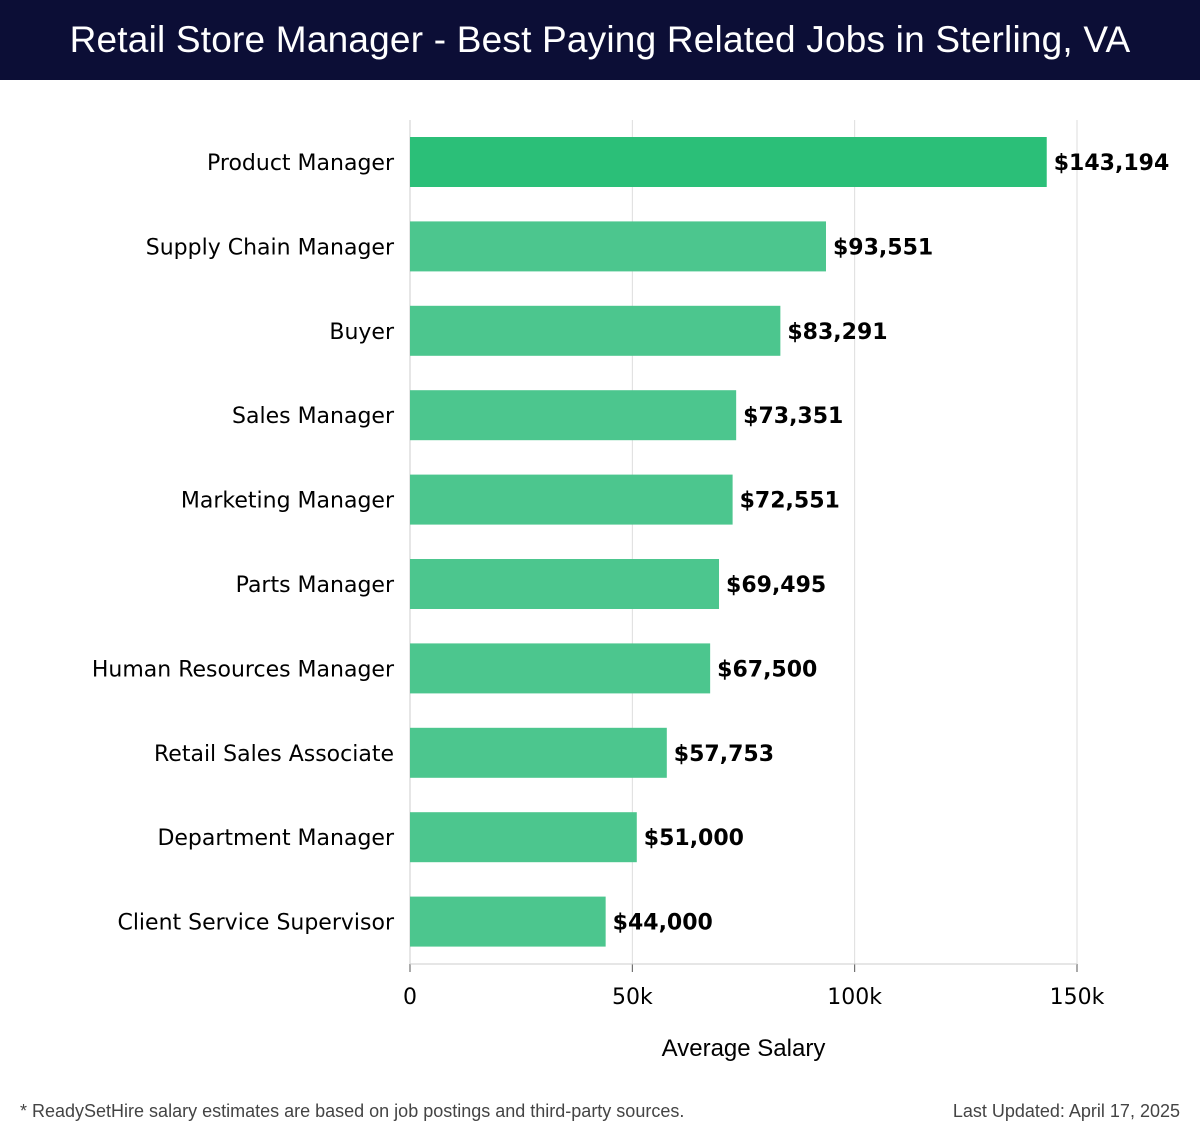 Image resolution: width=1200 pixels, height=1140 pixels. I want to click on category-label: Sales Manager, so click(313, 416).